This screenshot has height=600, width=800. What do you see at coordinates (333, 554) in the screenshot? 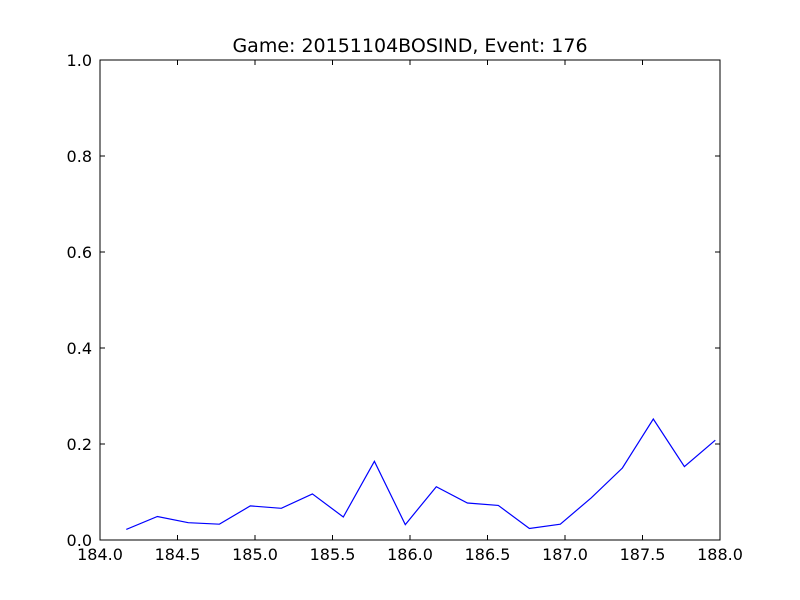
I see `x-tick-label: 185.5` at bounding box center [333, 554].